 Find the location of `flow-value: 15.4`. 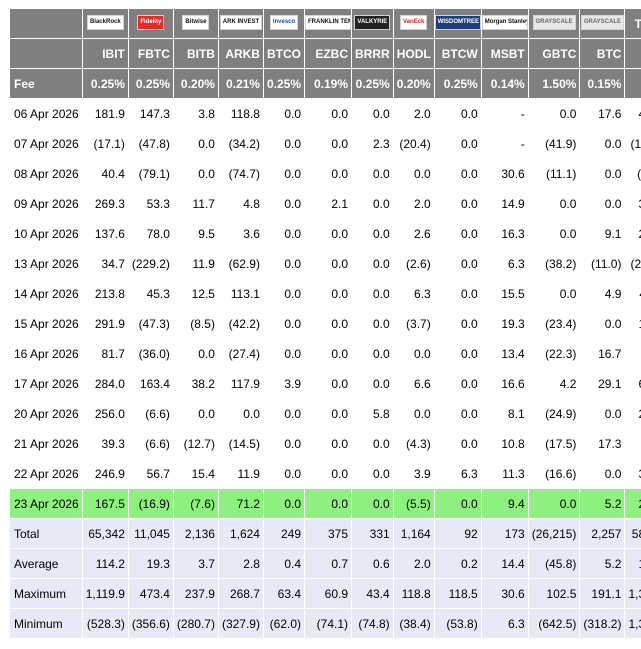

flow-value: 15.4 is located at coordinates (195, 473).